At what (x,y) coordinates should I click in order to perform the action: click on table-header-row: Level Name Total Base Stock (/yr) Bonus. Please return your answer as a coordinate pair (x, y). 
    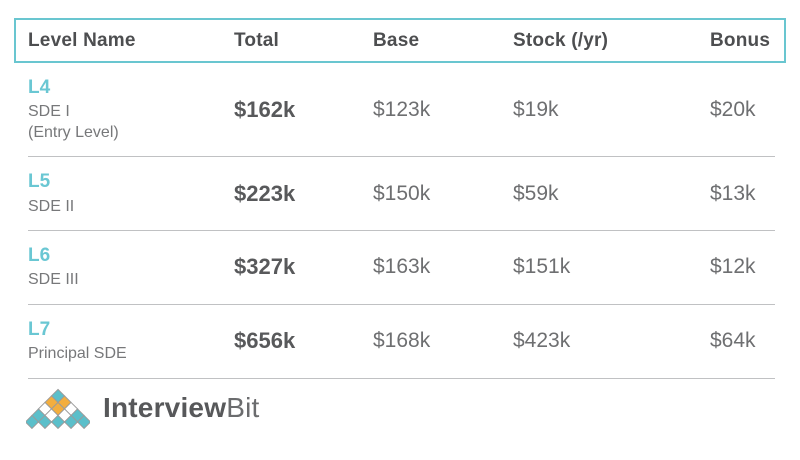
    Looking at the image, I should click on (400, 40).